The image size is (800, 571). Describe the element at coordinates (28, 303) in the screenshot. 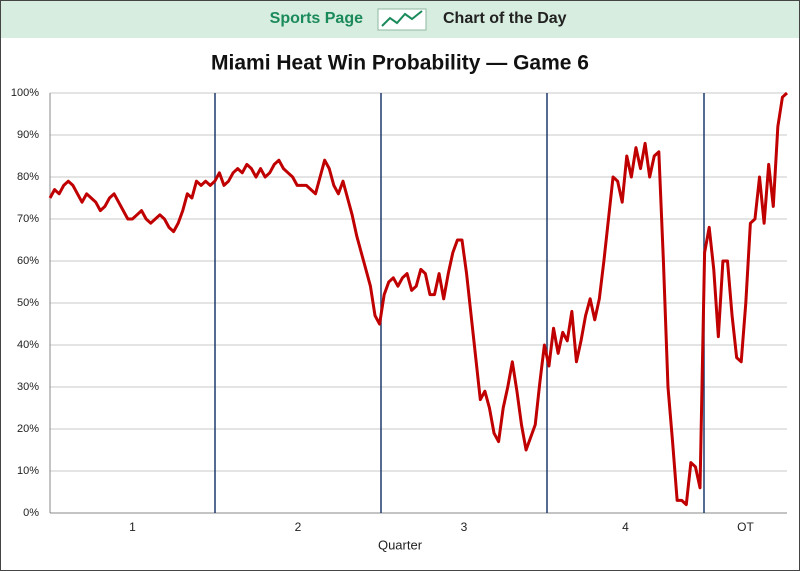

I see `y-tick-label: 50%` at that location.